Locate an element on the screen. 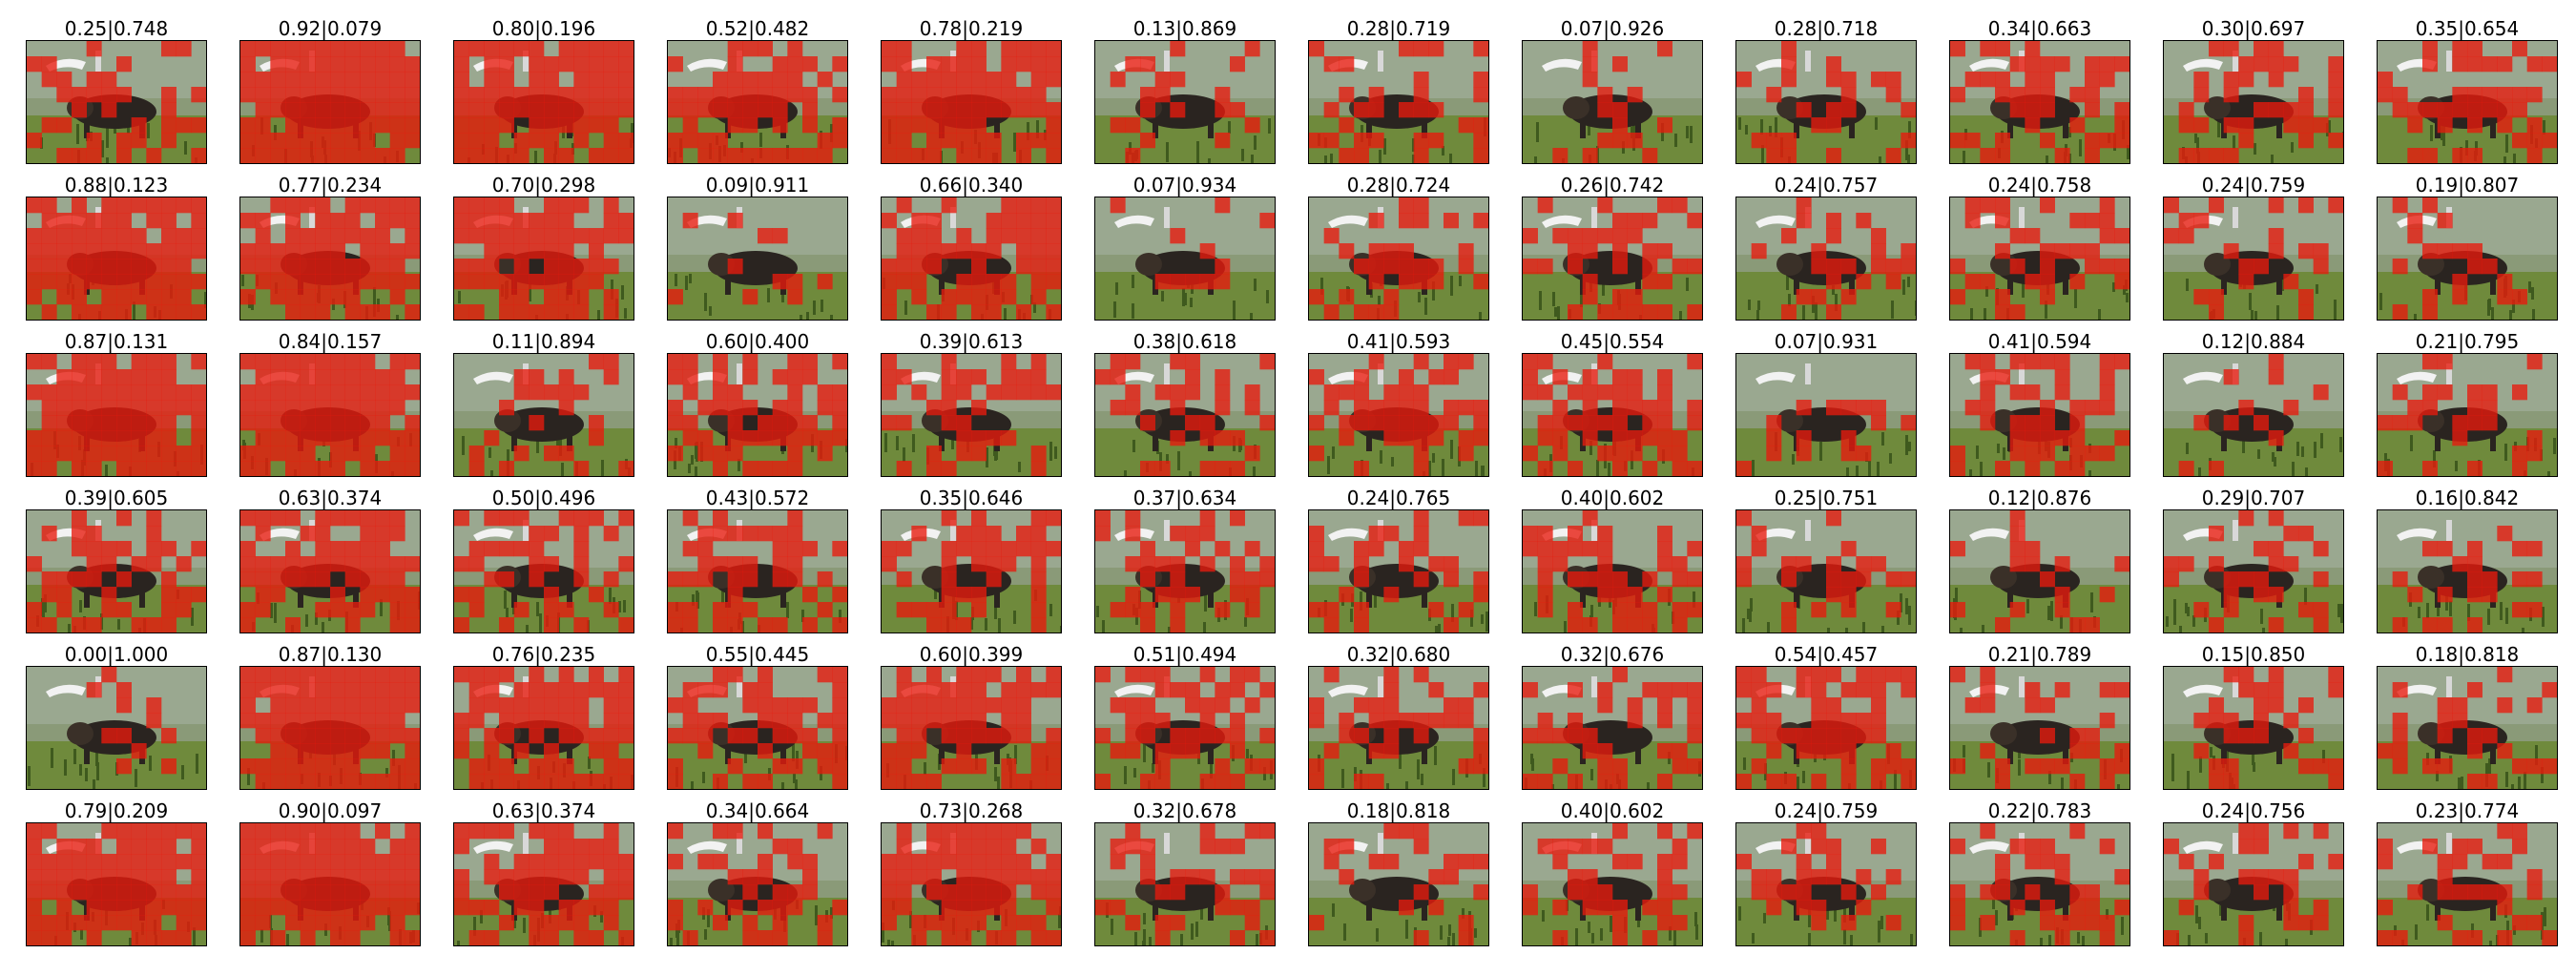 This screenshot has width=2576, height=954. image-panel: 0.51|0.494 is located at coordinates (1185, 716).